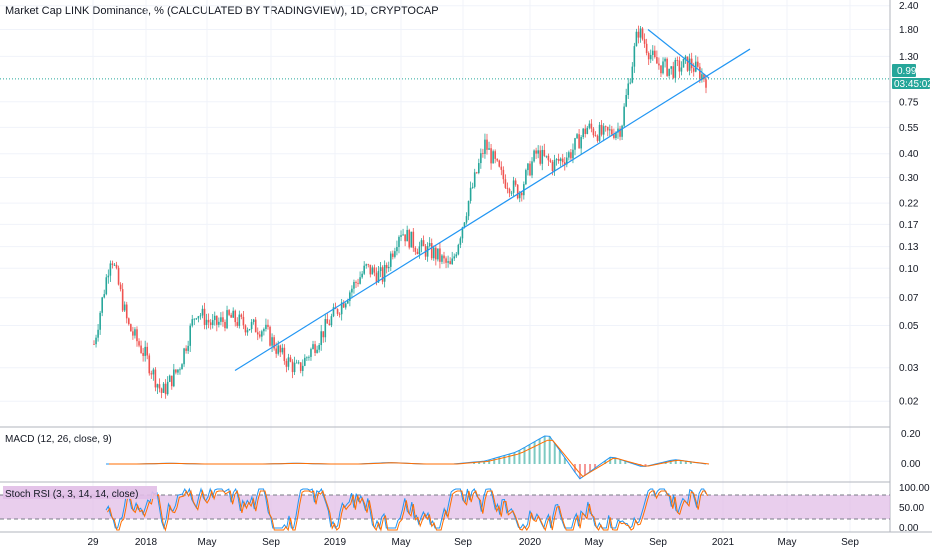  I want to click on stoch-label: Stoch RSI (3, 3, 14, 14, close), so click(71, 494).